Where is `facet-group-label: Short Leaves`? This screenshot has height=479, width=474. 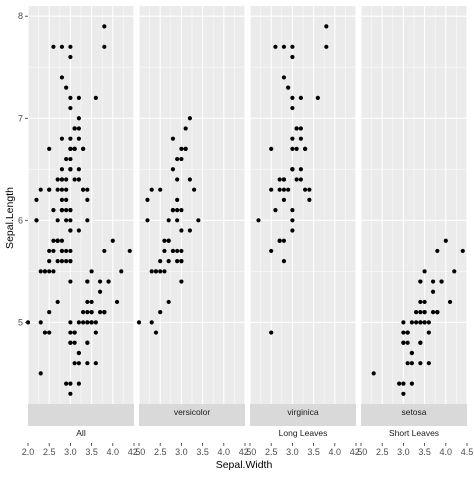 facet-group-label: Short Leaves is located at coordinates (414, 433).